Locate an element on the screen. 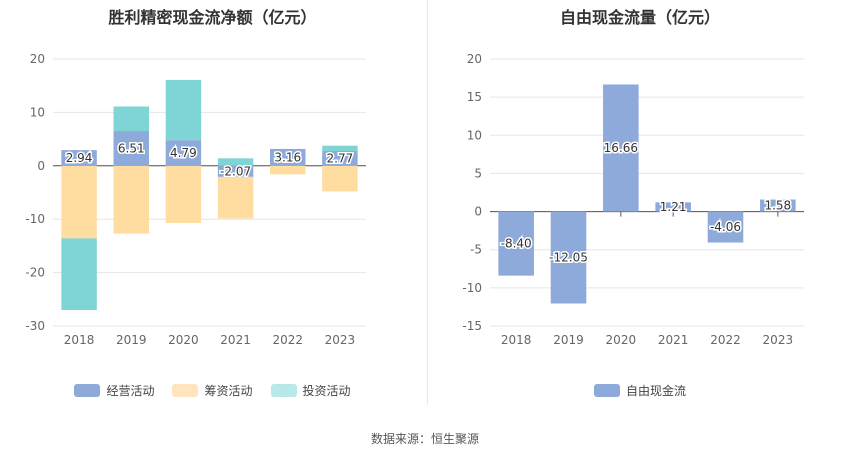 This screenshot has height=459, width=850. data-label: 4.79 is located at coordinates (183, 153).